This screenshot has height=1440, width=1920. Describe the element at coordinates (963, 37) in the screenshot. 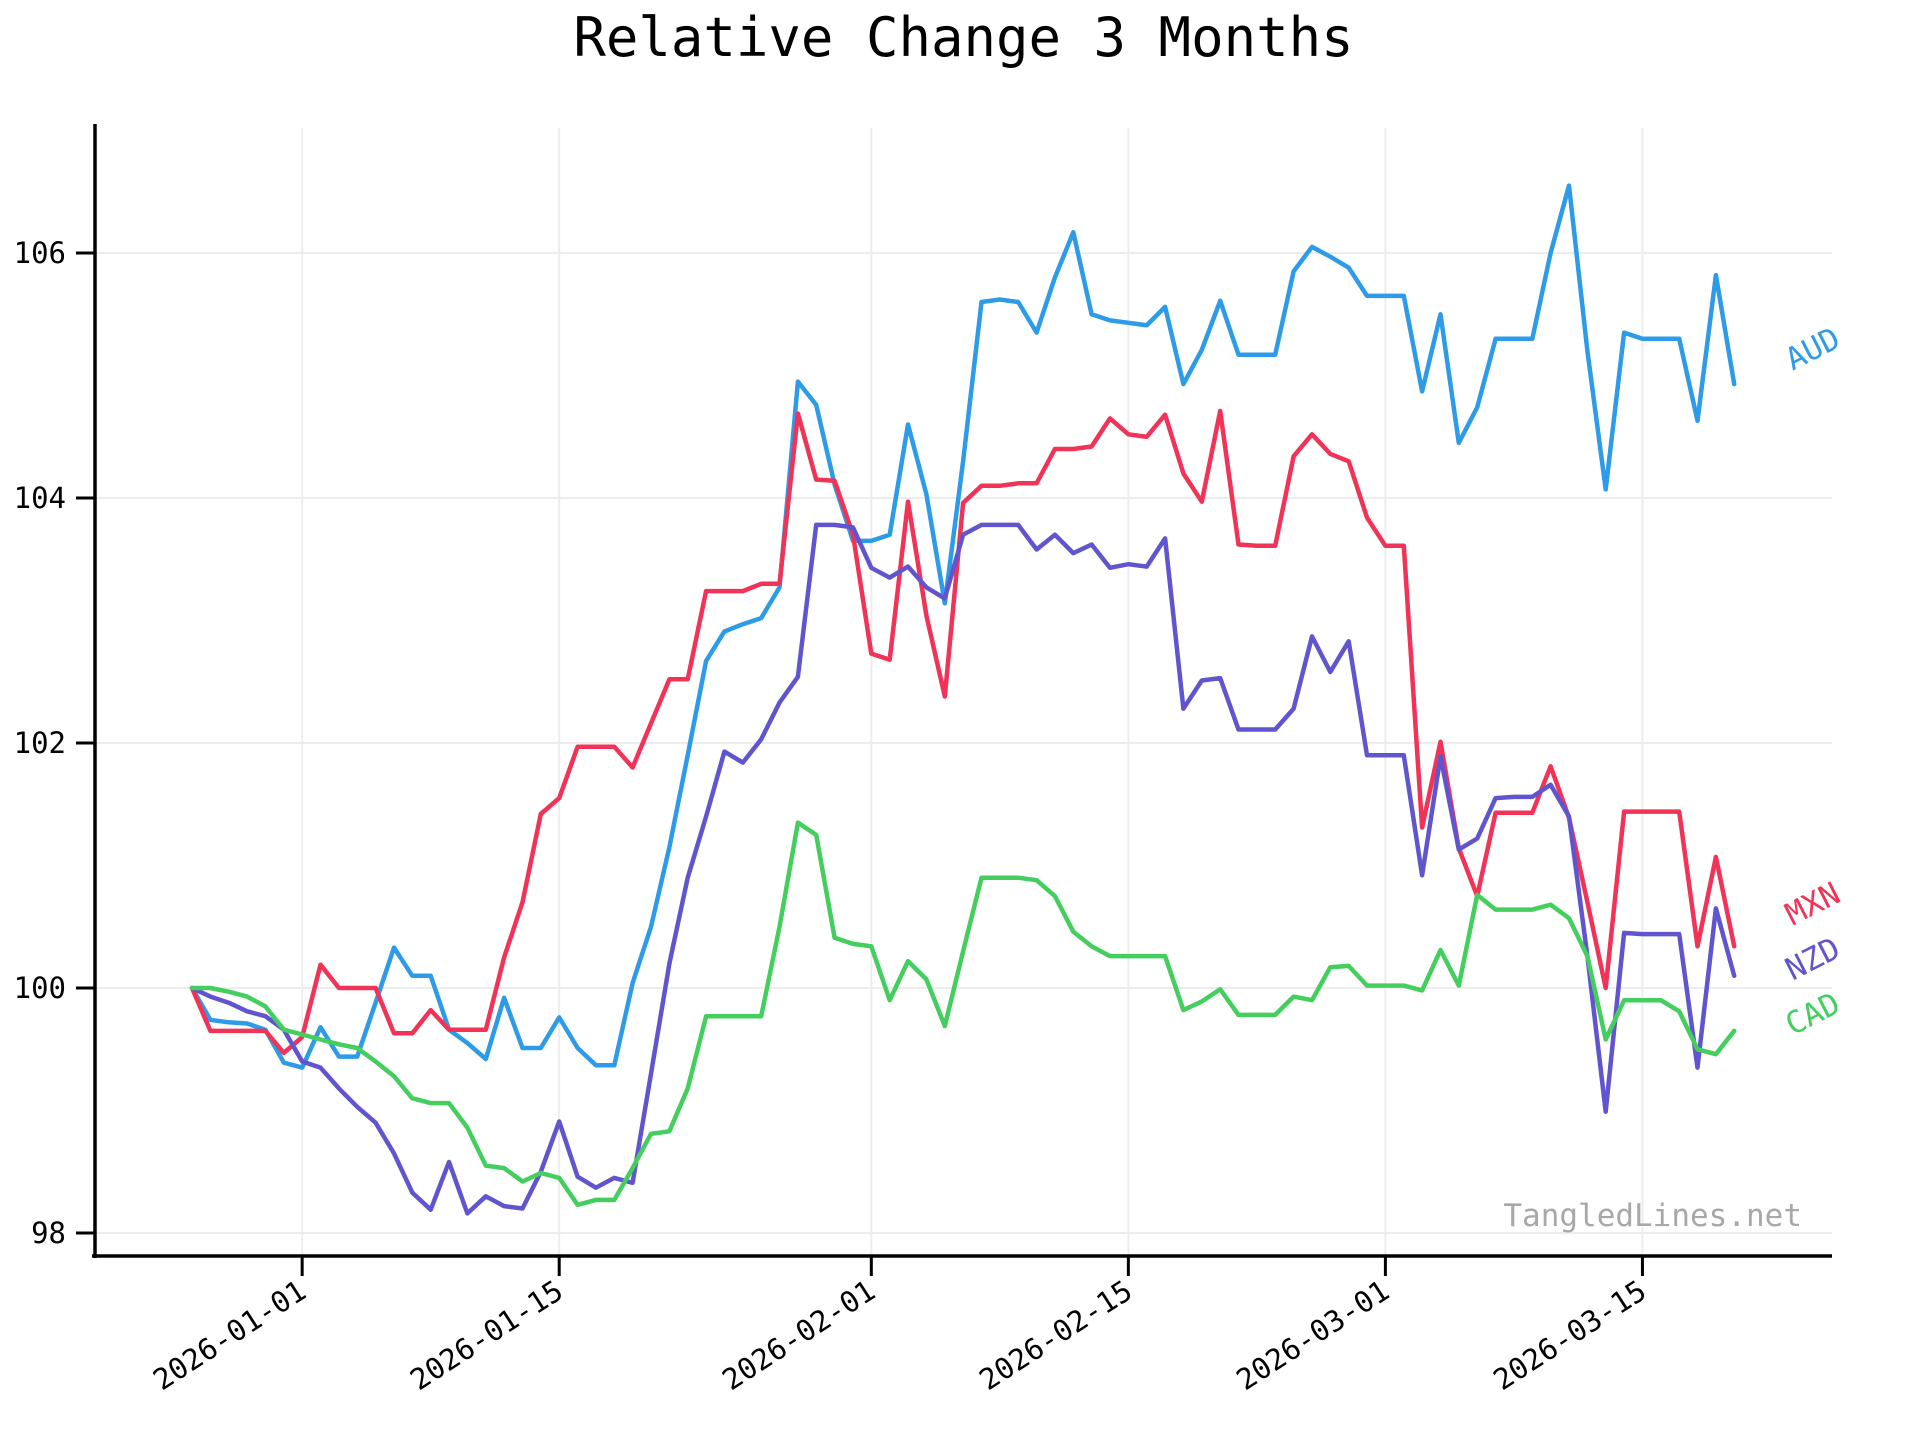

I see `chart-title: Relative Change 3 Months` at that location.